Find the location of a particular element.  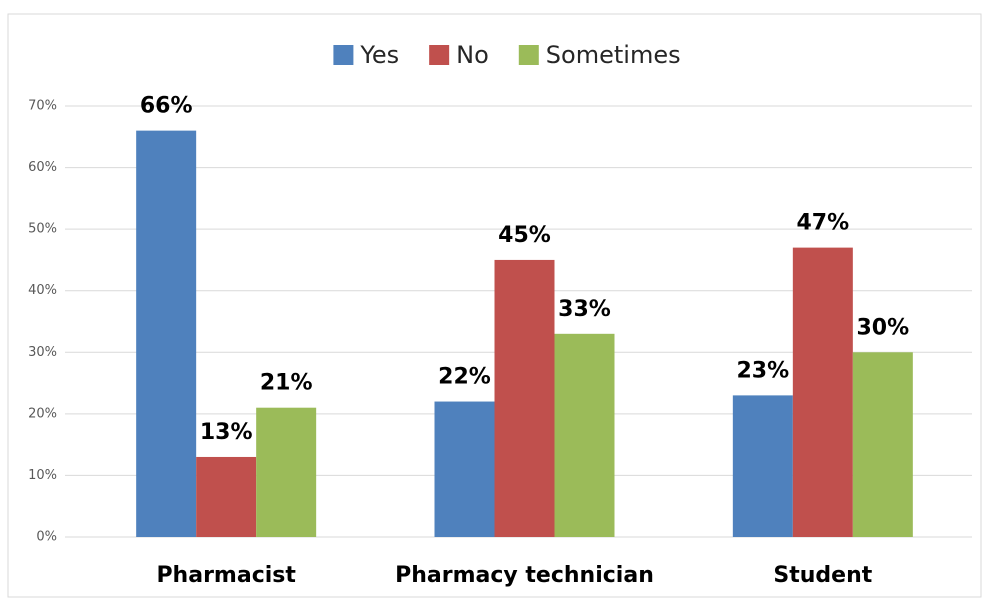

y-tick-label: 20% is located at coordinates (42, 413).